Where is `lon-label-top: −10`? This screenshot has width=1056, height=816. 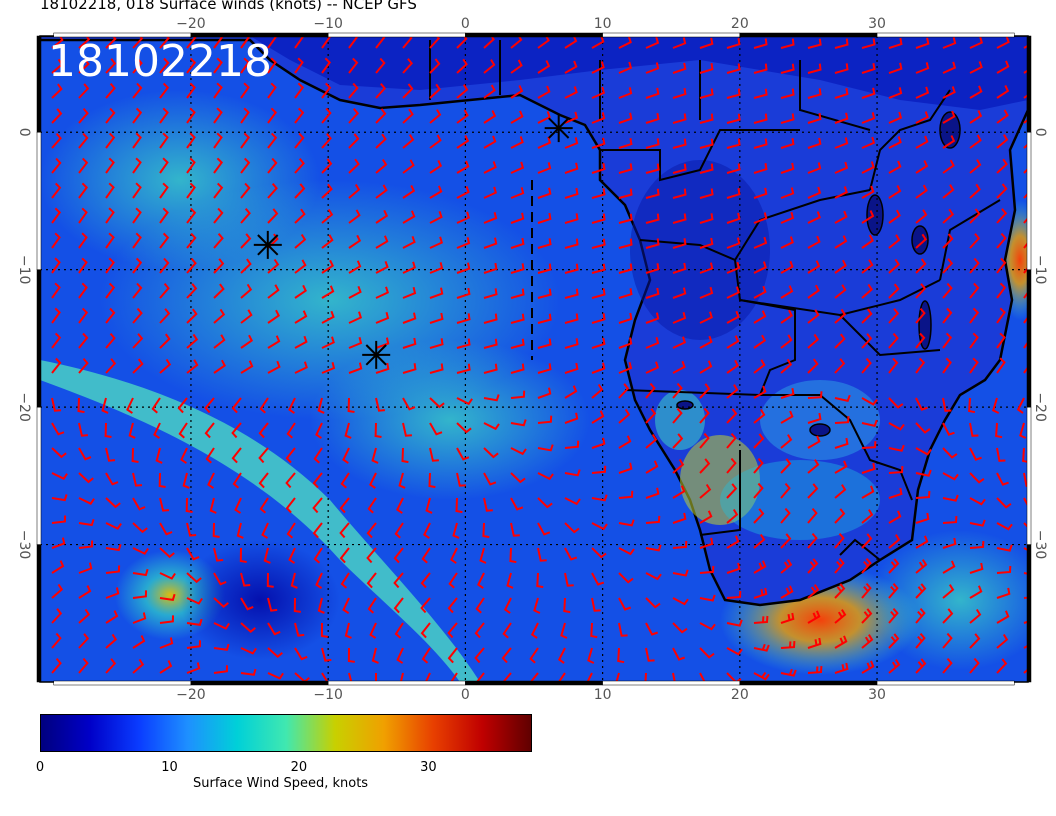
lon-label-top: −10 is located at coordinates (328, 24).